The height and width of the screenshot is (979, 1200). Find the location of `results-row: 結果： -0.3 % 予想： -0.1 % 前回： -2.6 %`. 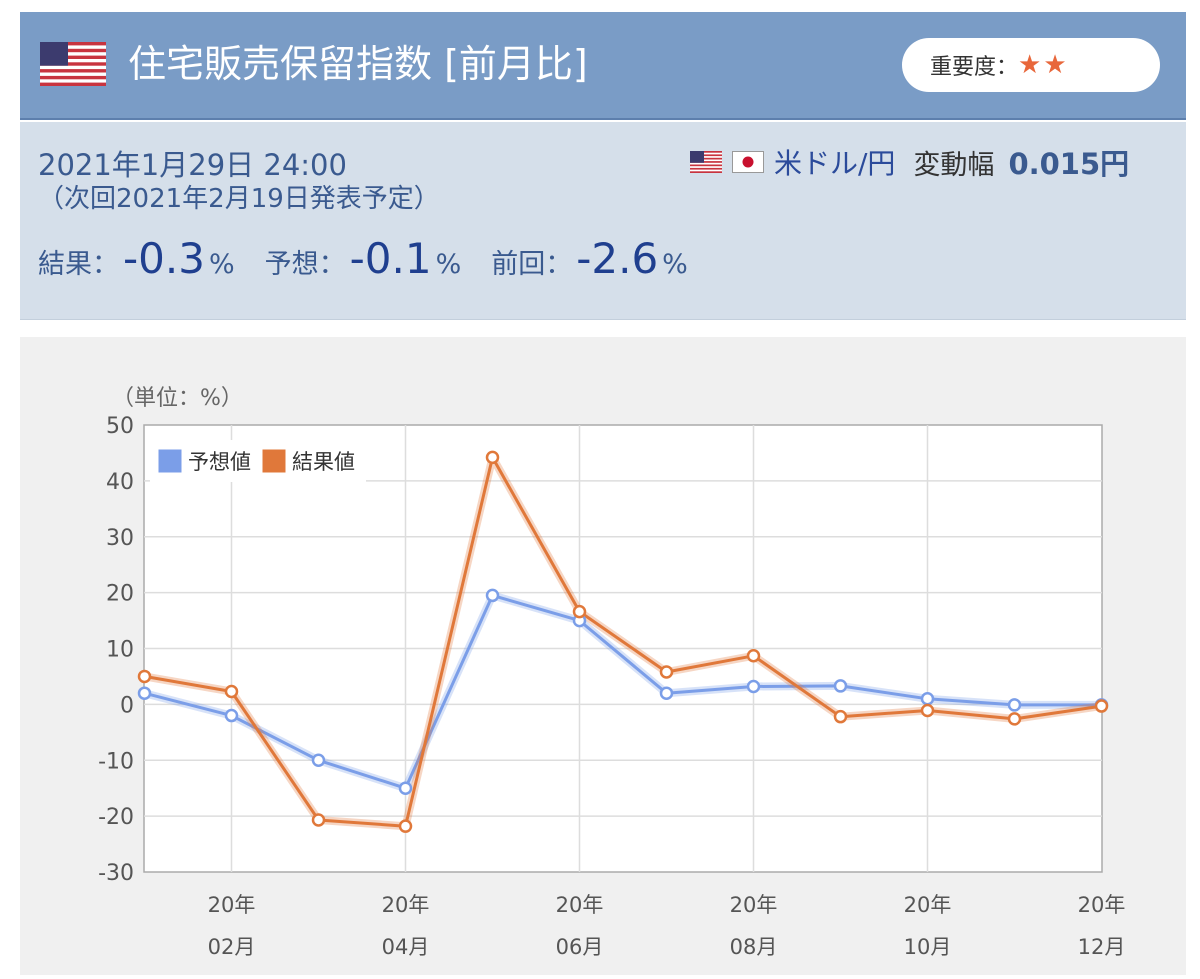

results-row: 結果： -0.3 % 予想： -0.1 % 前回： -2.6 % is located at coordinates (363, 258).